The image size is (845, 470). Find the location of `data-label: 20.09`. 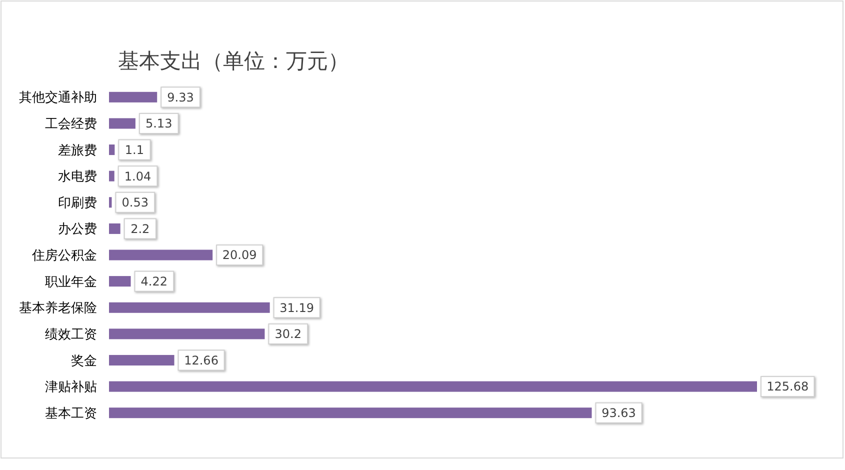

data-label: 20.09 is located at coordinates (239, 255).